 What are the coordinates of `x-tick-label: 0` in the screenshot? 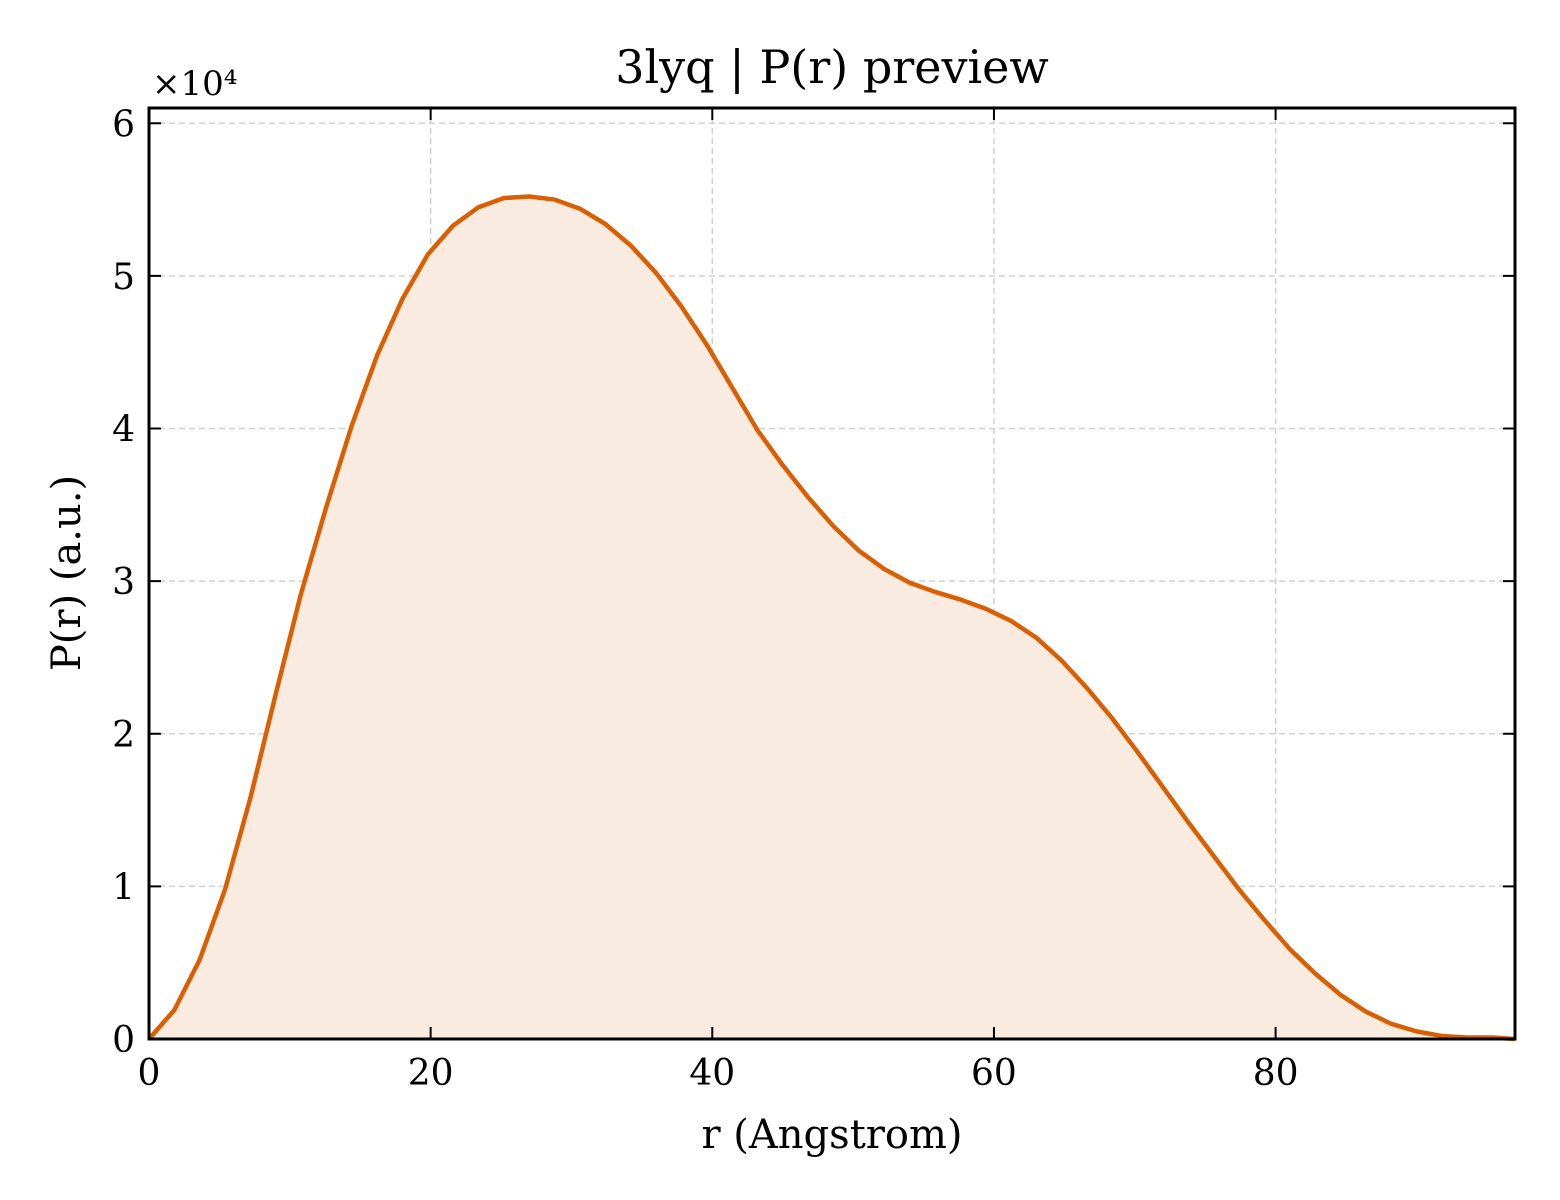 It's located at (149, 1073).